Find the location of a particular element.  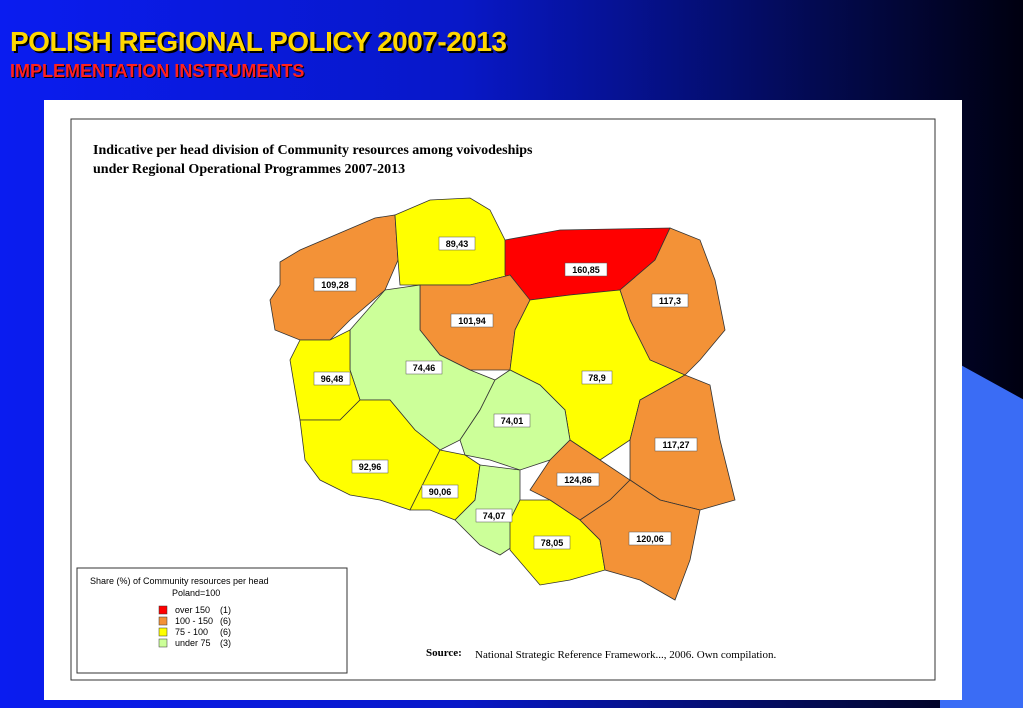

legend-label: 100 - 150 is located at coordinates (194, 621).